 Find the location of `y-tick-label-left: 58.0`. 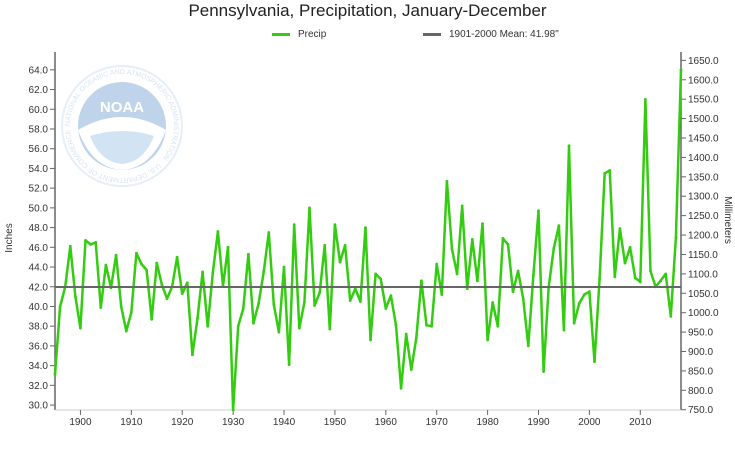

y-tick-label-left: 58.0 is located at coordinates (39, 129).